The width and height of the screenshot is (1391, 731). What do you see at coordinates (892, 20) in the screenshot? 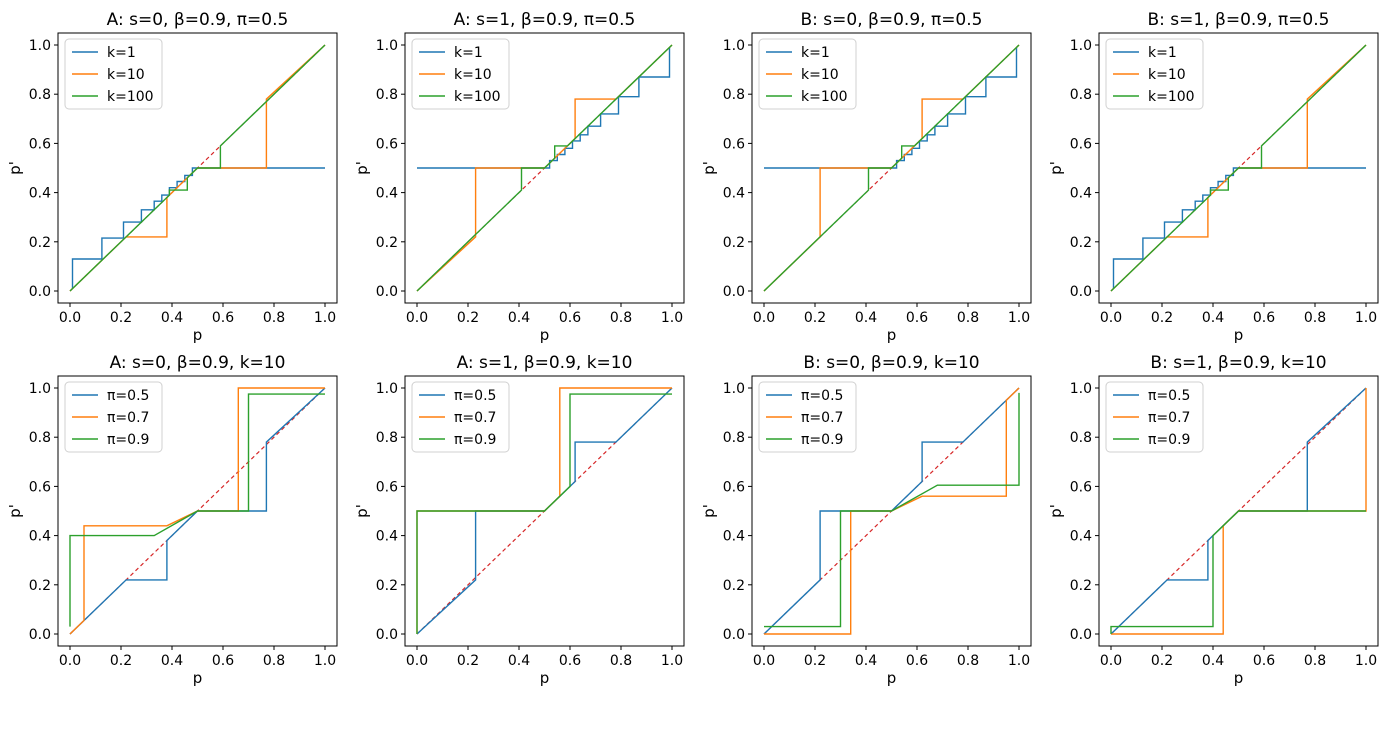
I see `chart-title: B: s=0, β=0.9, π=0.5` at bounding box center [892, 20].